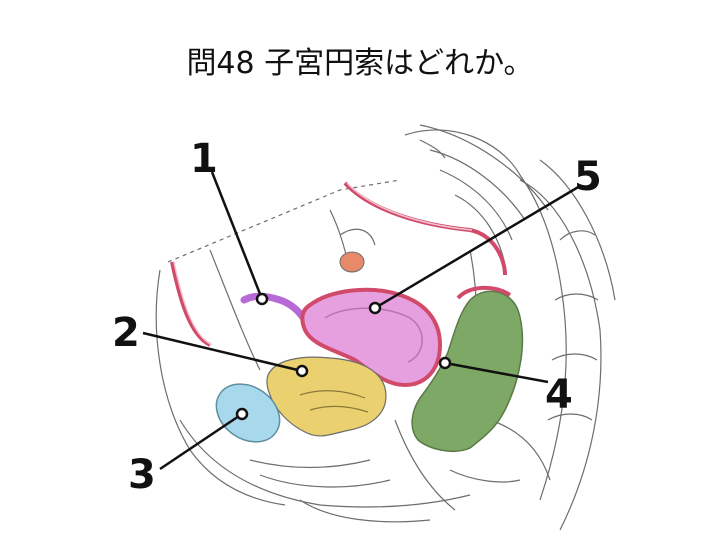 Image resolution: width=720 pixels, height=540 pixels. What do you see at coordinates (323, 264) in the screenshot?
I see `peritoneum-lining-inner` at bounding box center [323, 264].